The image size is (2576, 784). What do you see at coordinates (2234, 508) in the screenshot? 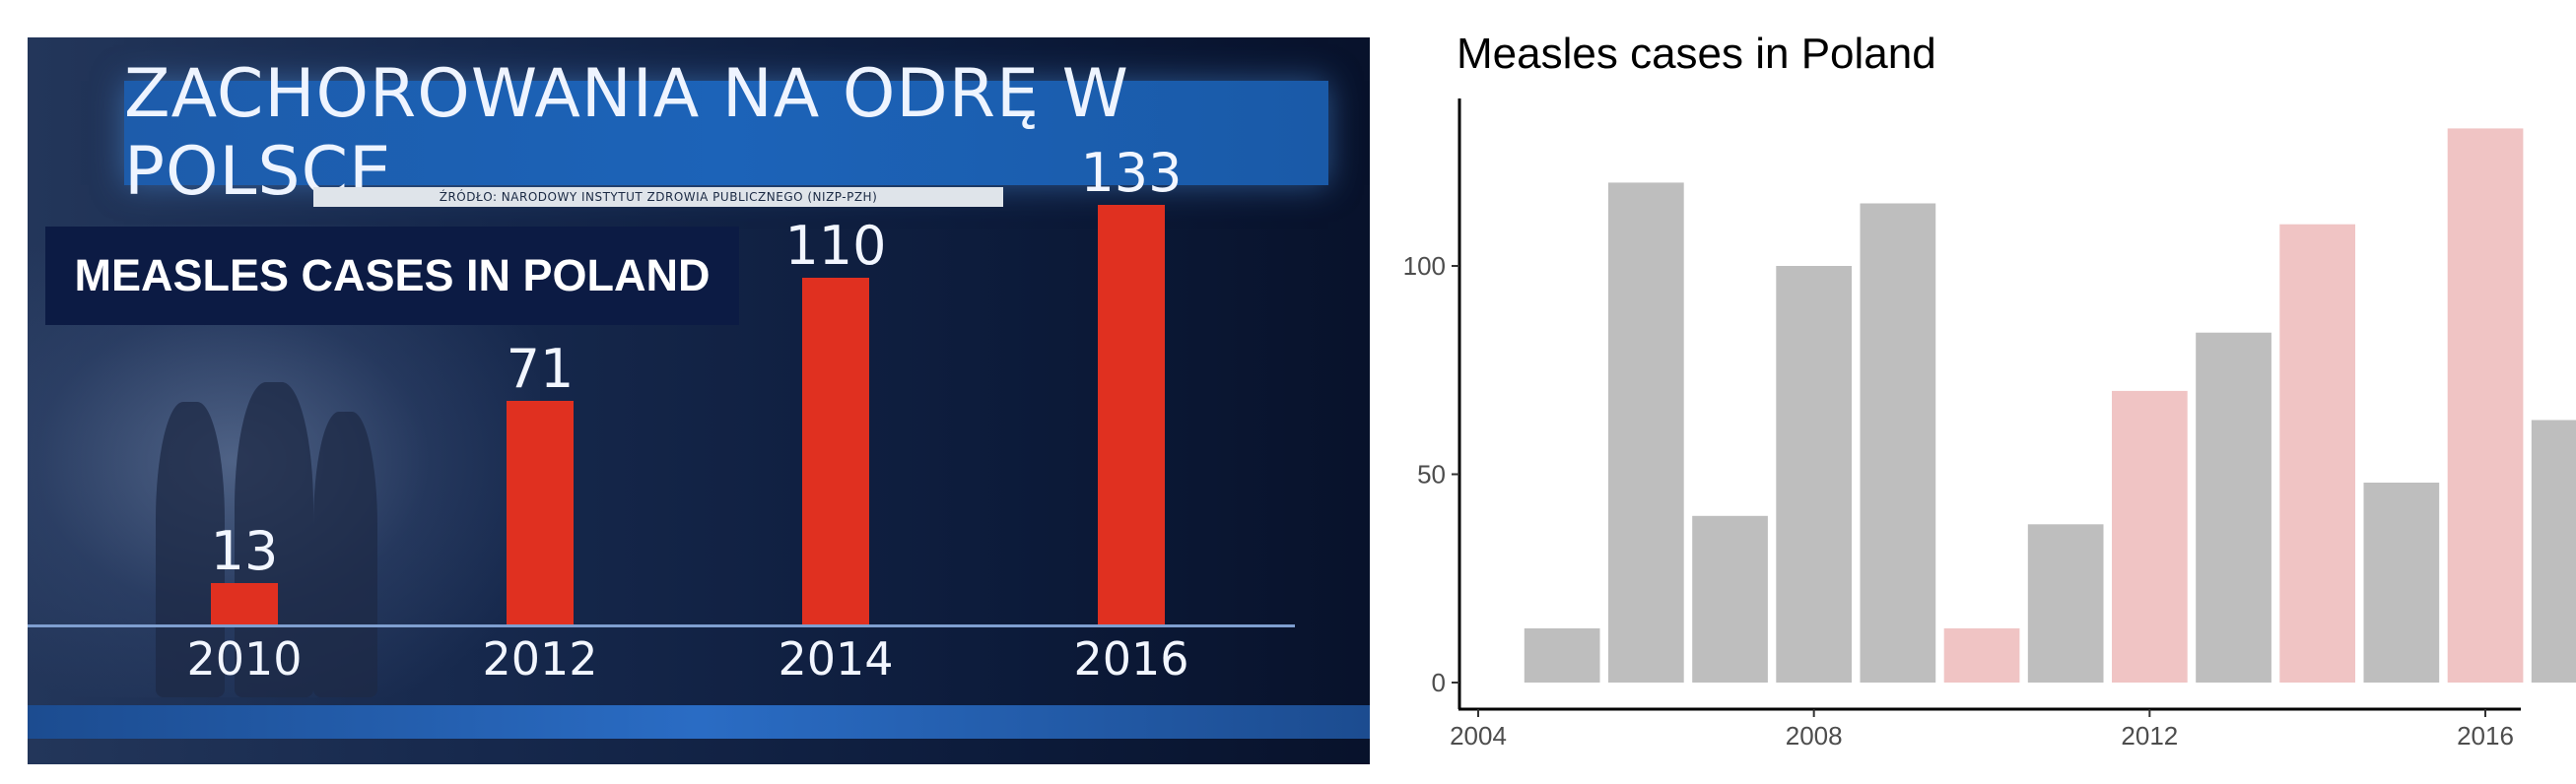
I see `bar-2013` at bounding box center [2234, 508].